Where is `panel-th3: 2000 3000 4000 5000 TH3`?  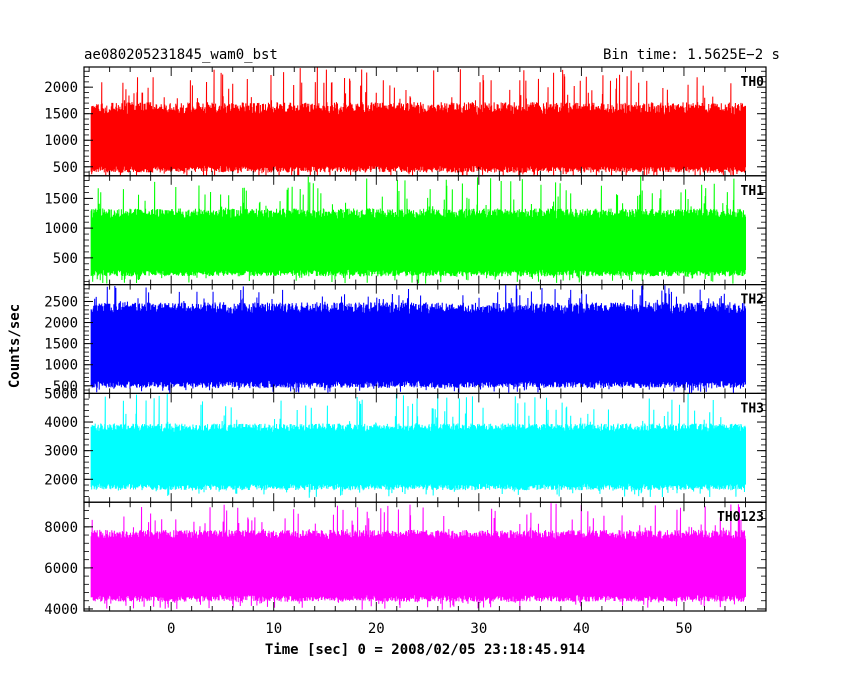
panel-th3: 2000 3000 4000 5000 TH3 is located at coordinates (405, 444).